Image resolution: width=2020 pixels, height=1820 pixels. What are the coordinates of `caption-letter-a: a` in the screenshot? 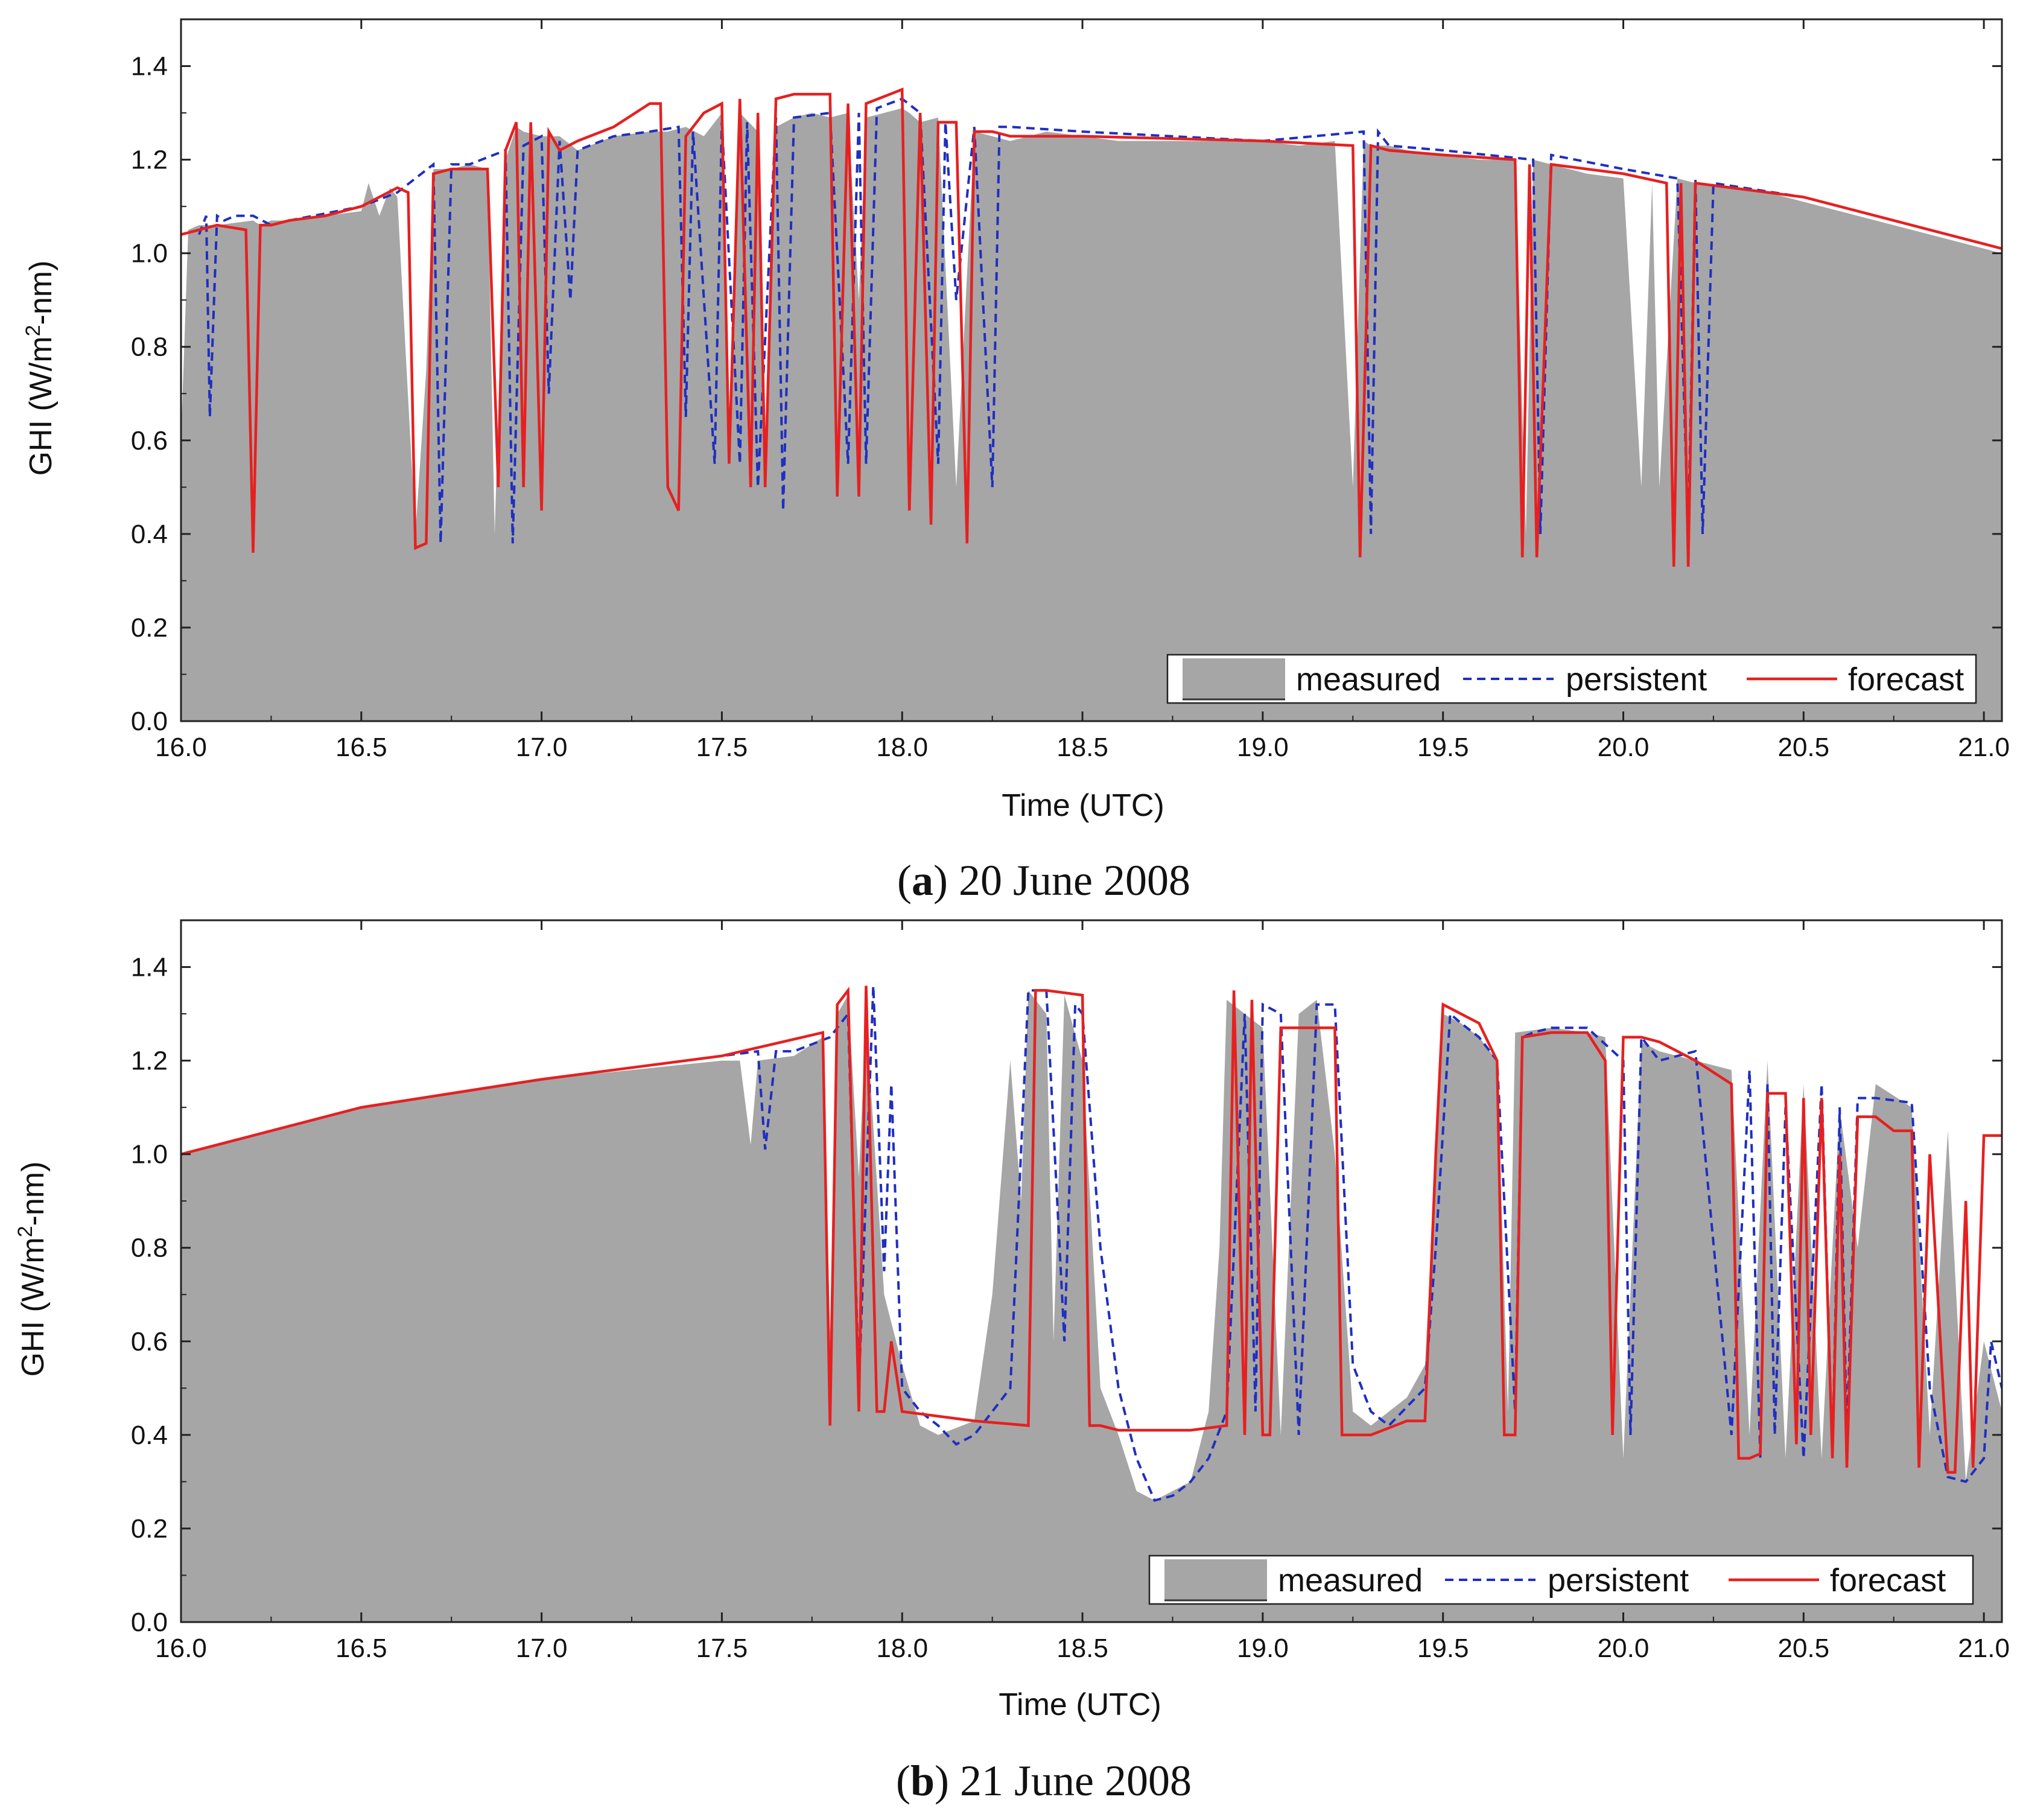 It's located at (922, 881).